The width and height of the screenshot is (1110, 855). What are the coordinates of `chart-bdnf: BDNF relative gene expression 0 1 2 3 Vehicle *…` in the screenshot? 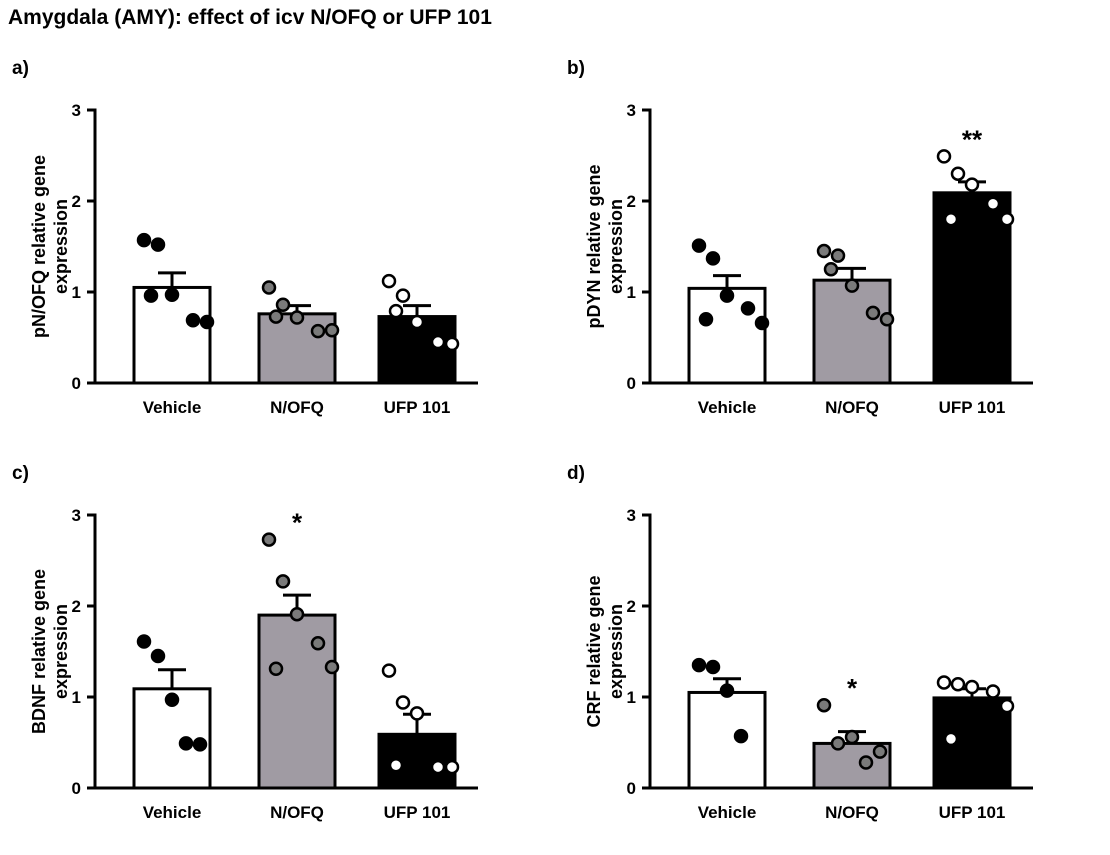 It's located at (253, 664).